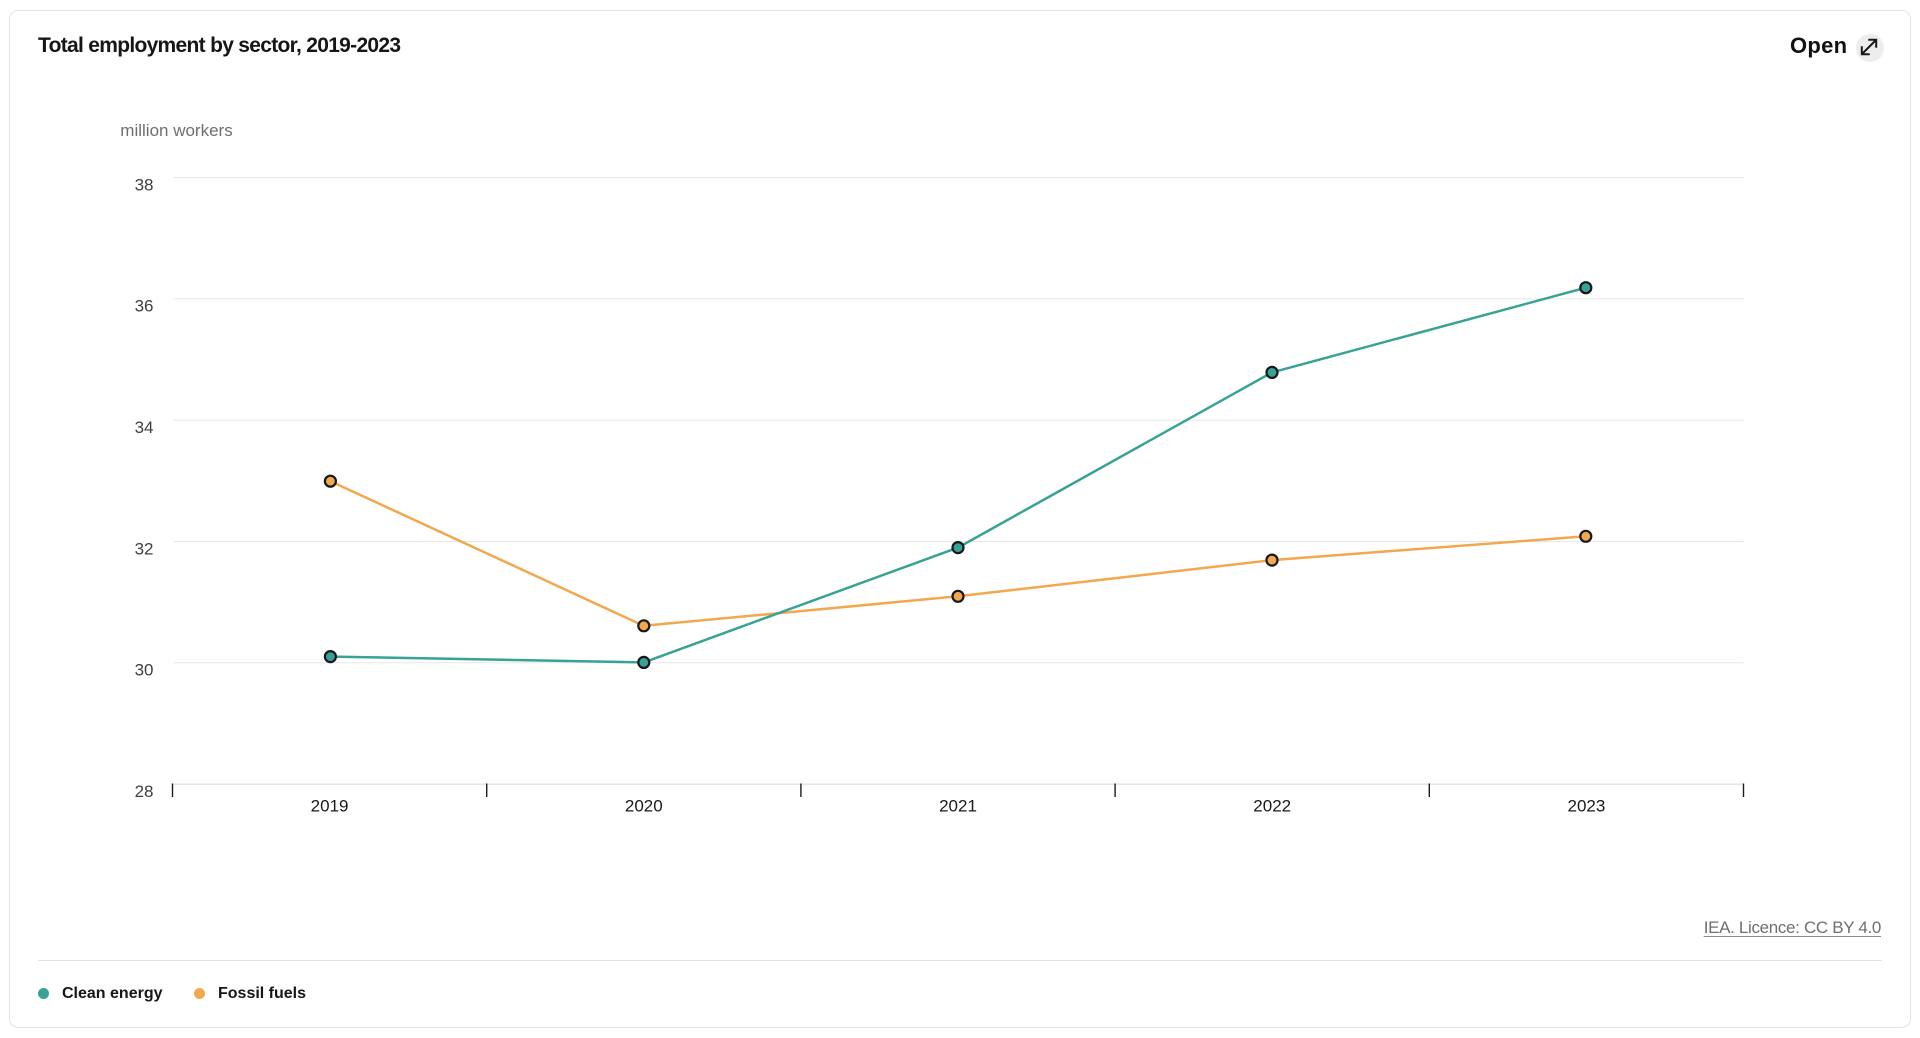  Describe the element at coordinates (144, 670) in the screenshot. I see `svg-text: 30` at that location.